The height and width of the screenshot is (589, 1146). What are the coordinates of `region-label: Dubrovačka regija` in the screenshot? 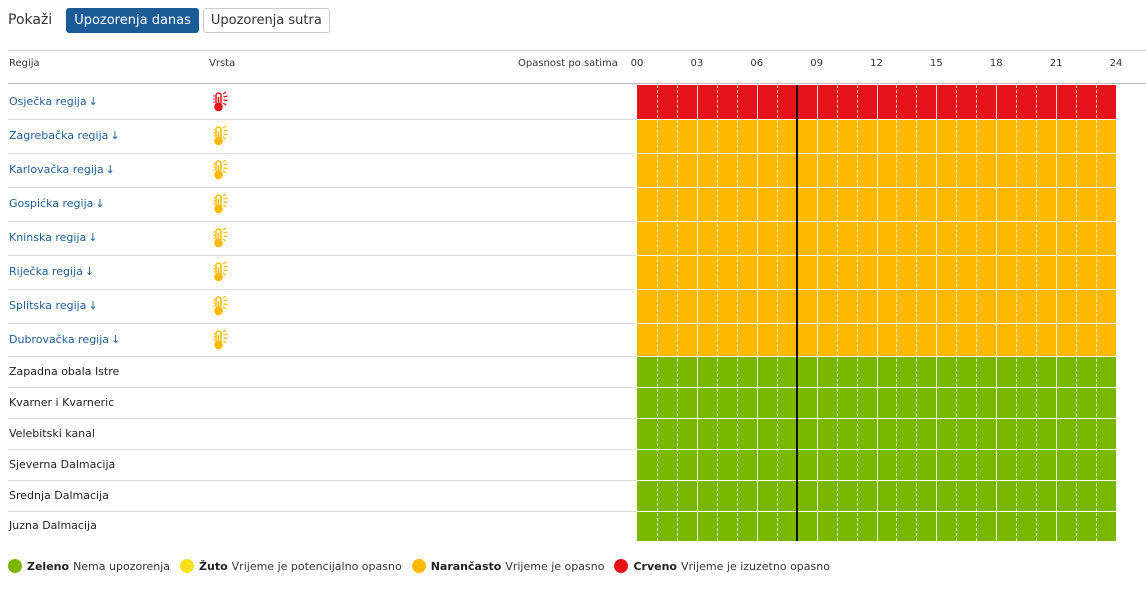 It's located at (59, 339).